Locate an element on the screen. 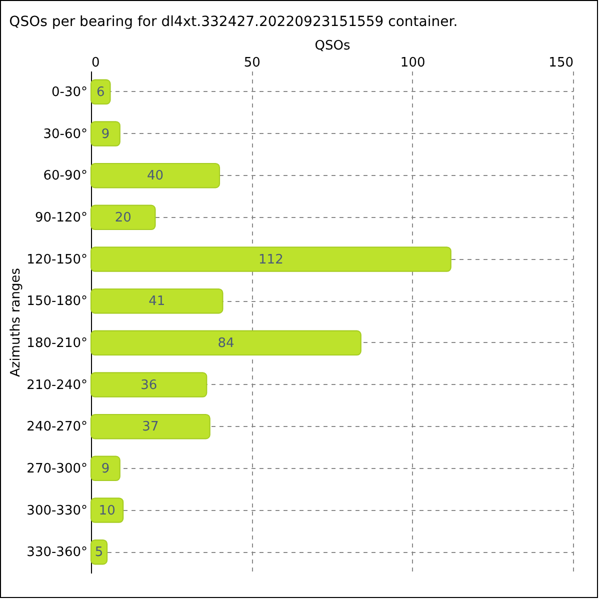  y-tick-label: 270-300° is located at coordinates (57, 468).